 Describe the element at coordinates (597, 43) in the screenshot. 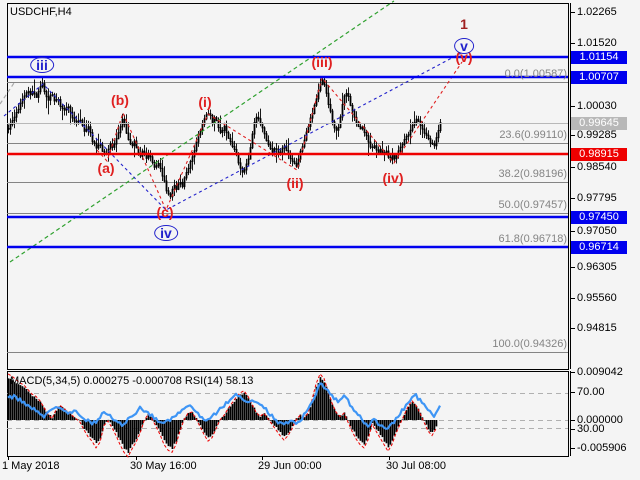

I see `price-tick-label: 1.01520` at that location.